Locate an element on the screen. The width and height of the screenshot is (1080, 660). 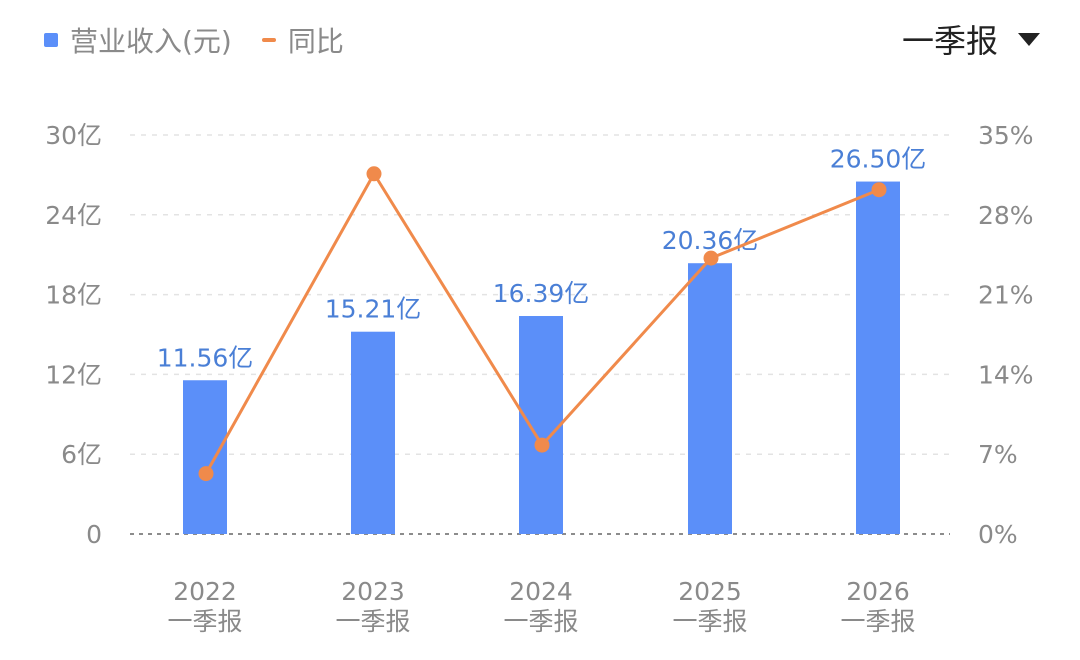
period-selector-label: 一季报 is located at coordinates (949, 41).